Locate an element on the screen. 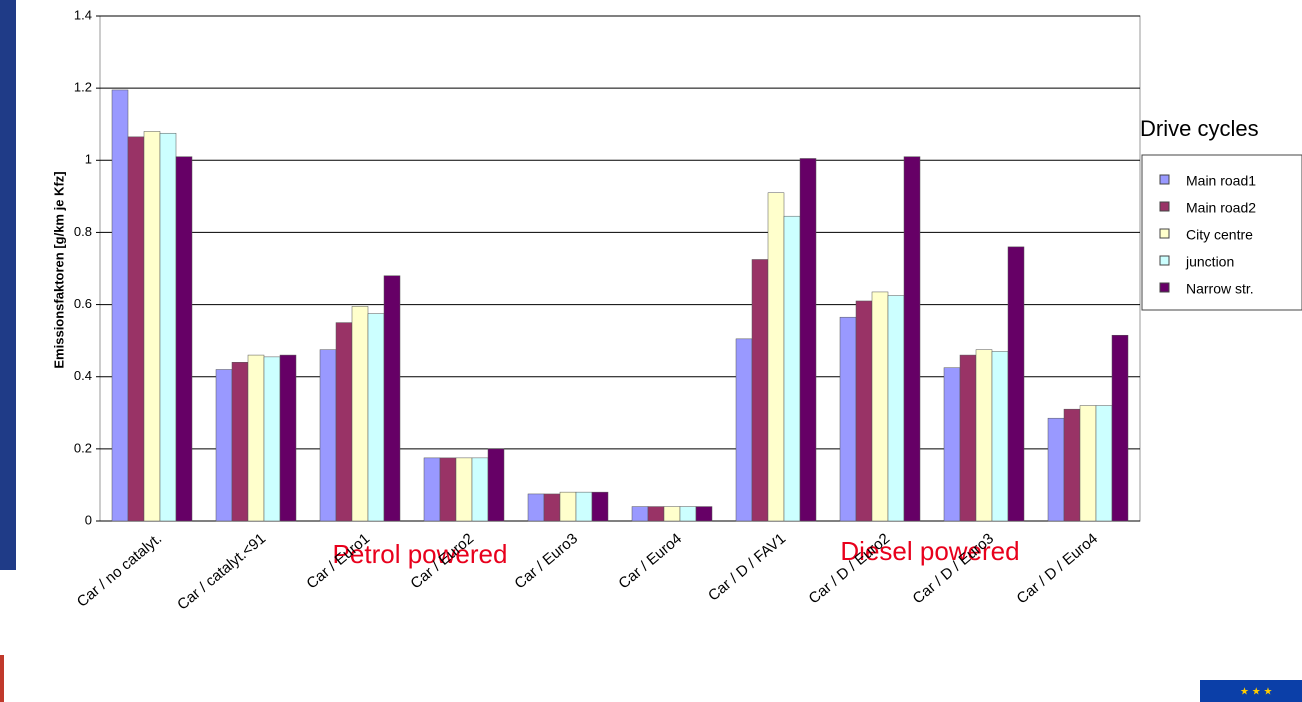  x-tick-label: Car / Euro3 is located at coordinates (546, 561).